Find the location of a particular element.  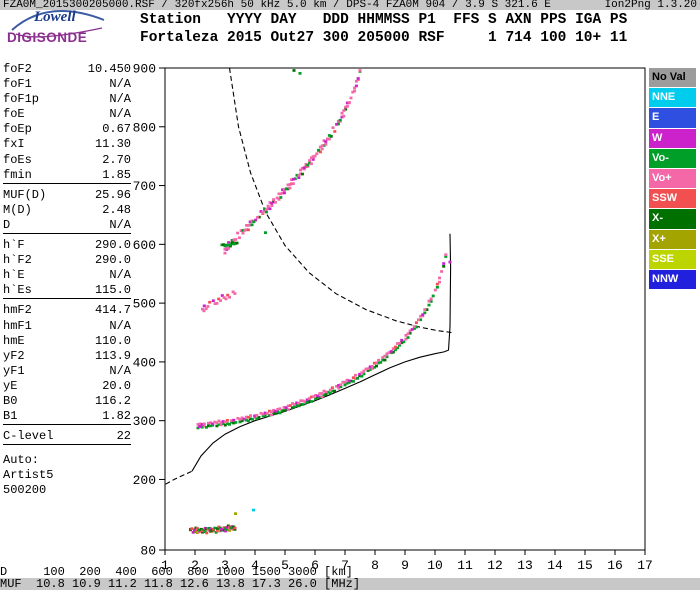

y-tick-label: 80 is located at coordinates (148, 551).